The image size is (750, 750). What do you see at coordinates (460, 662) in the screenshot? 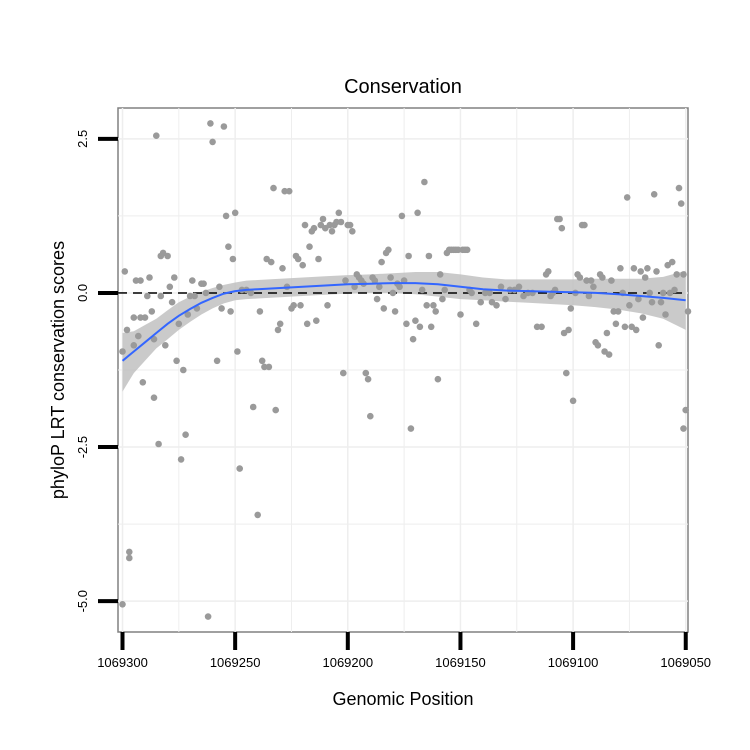
I see `x-tick-label: 1069150` at bounding box center [460, 662].